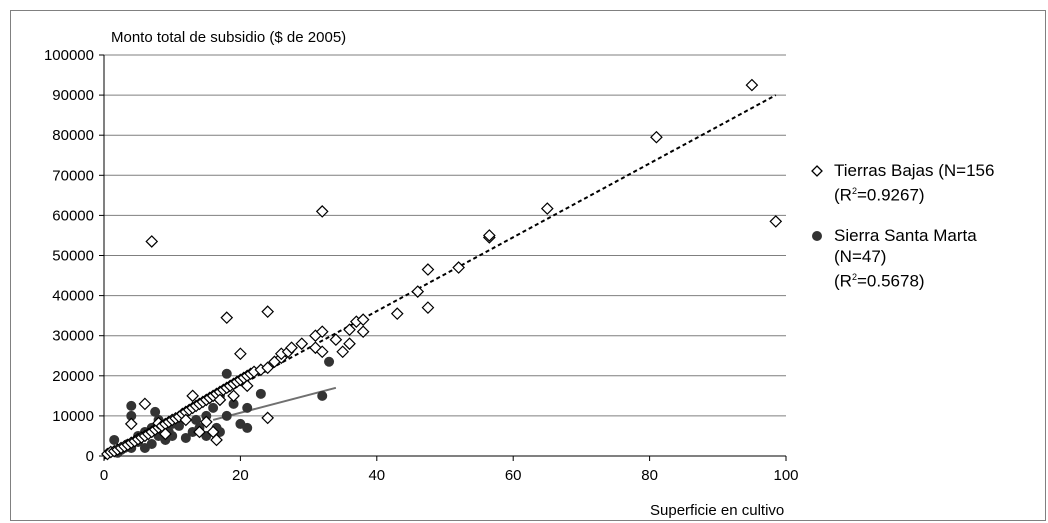  I want to click on circle-marker-icon, so click(817, 235).